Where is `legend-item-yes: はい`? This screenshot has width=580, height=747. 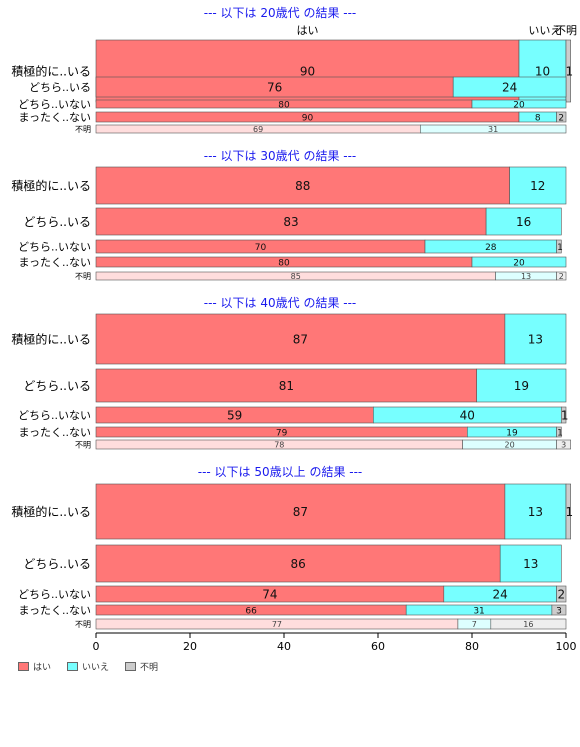
legend-item-yes: はい is located at coordinates (34, 666).